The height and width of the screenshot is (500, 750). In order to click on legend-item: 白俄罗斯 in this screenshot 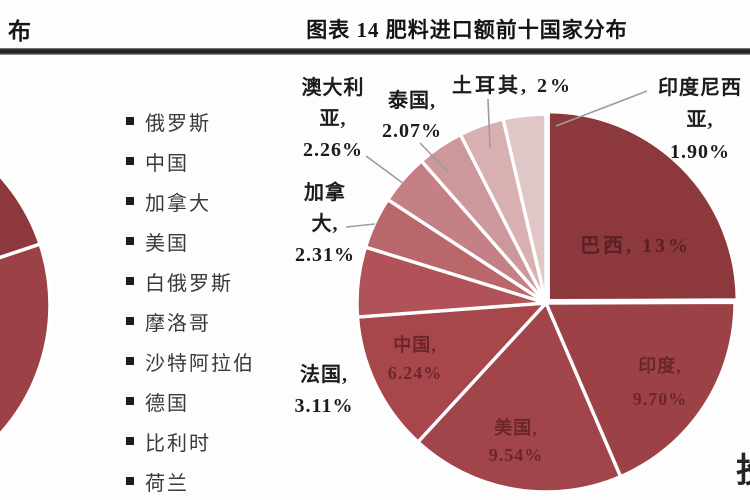, I will do `click(190, 282)`.